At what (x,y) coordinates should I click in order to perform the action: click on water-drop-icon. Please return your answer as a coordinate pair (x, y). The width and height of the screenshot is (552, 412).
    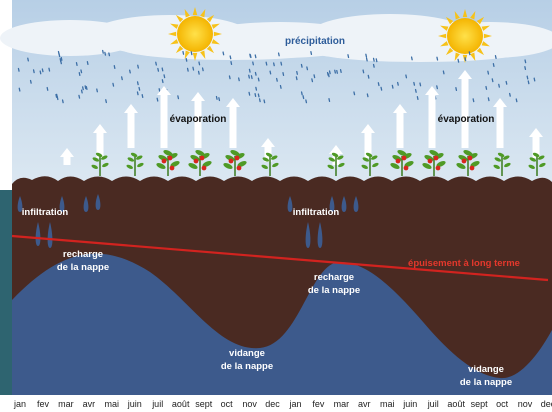
    Looking at the image, I should click on (332, 204).